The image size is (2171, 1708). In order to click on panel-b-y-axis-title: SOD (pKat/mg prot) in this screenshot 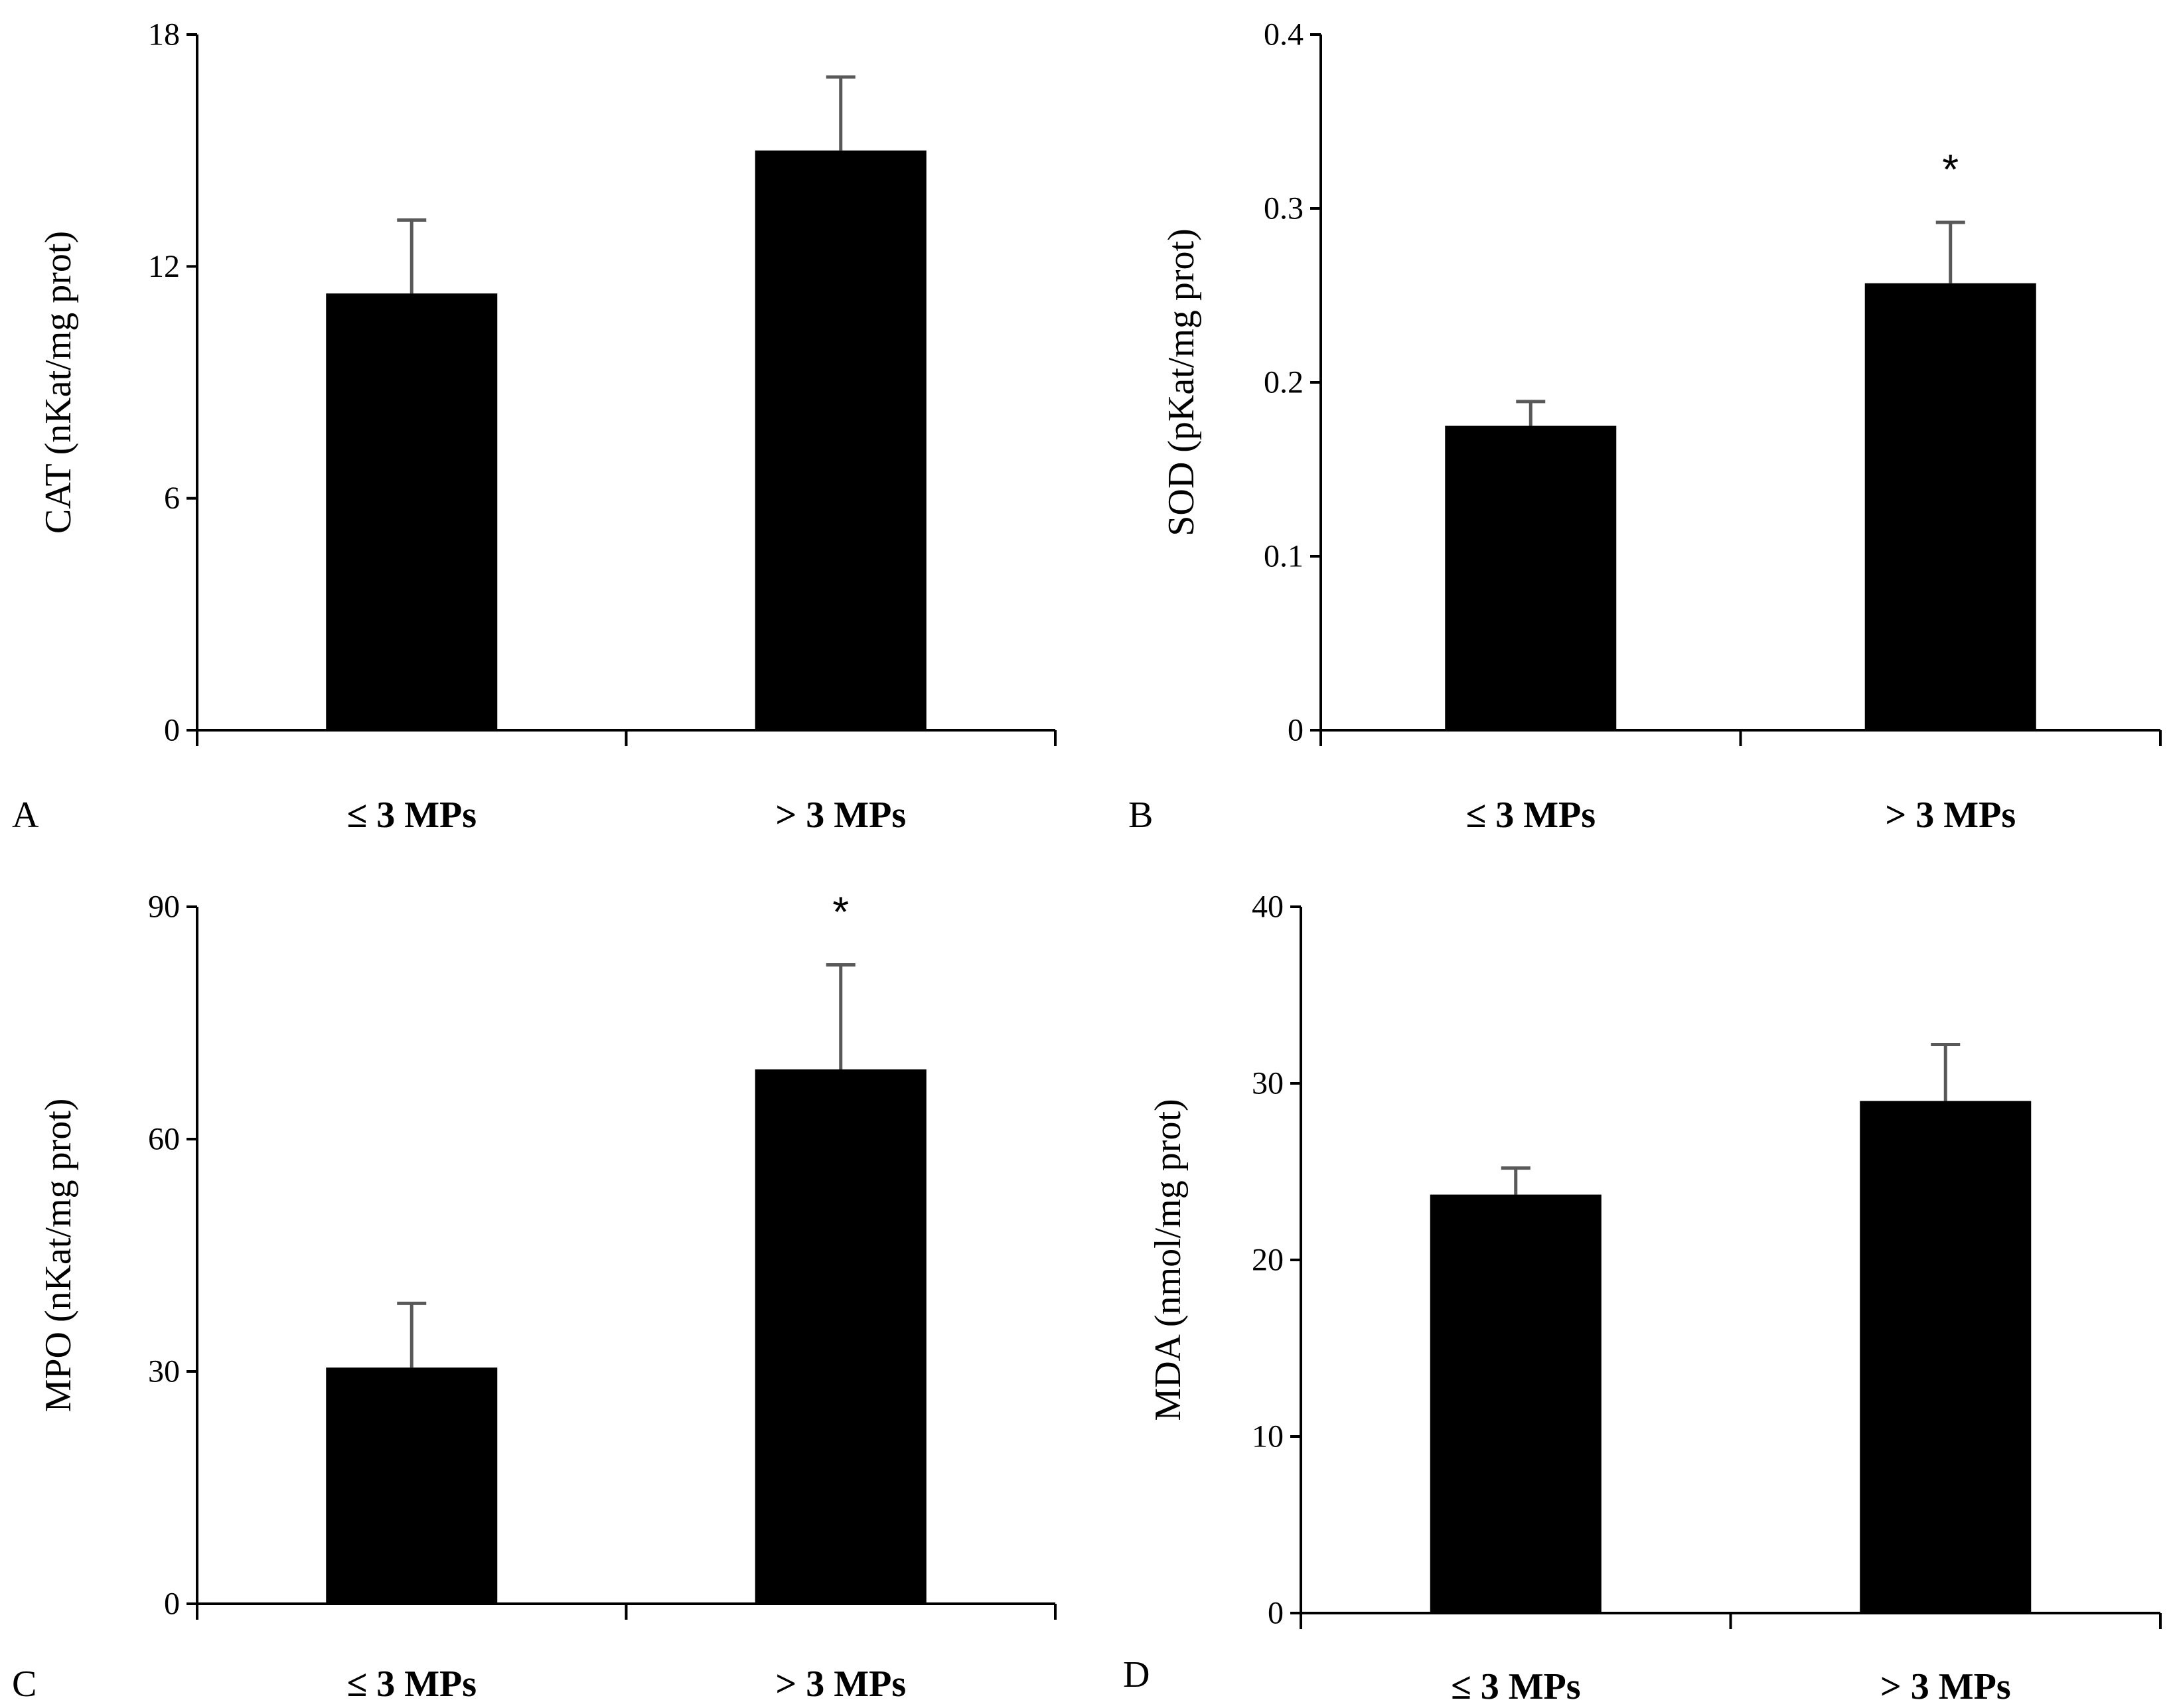, I will do `click(1181, 382)`.